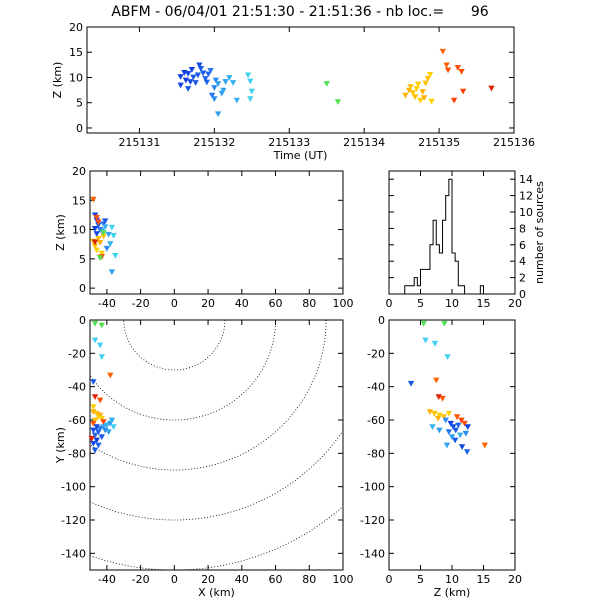 The image size is (600, 600). Describe the element at coordinates (60, 232) in the screenshot. I see `x_height-ylabel: Z (km)` at that location.